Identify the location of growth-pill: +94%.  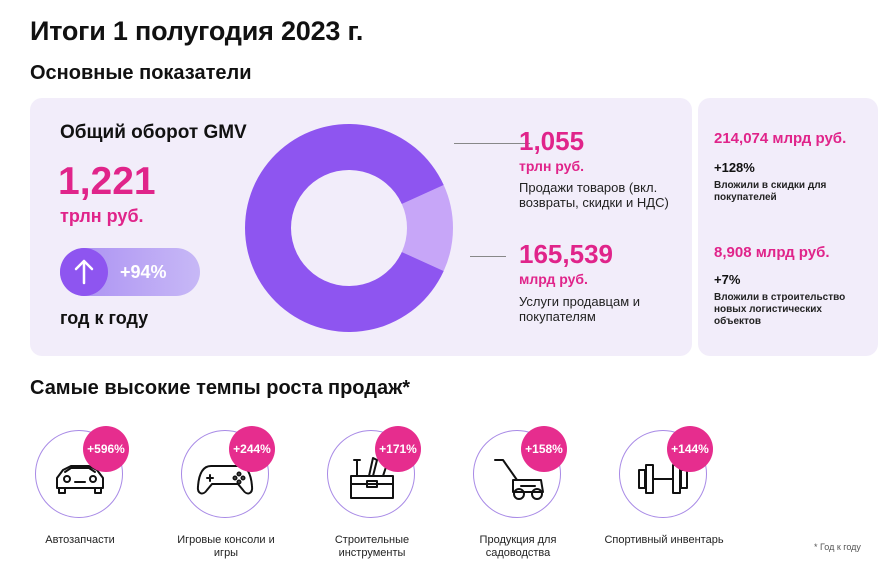
(130, 272).